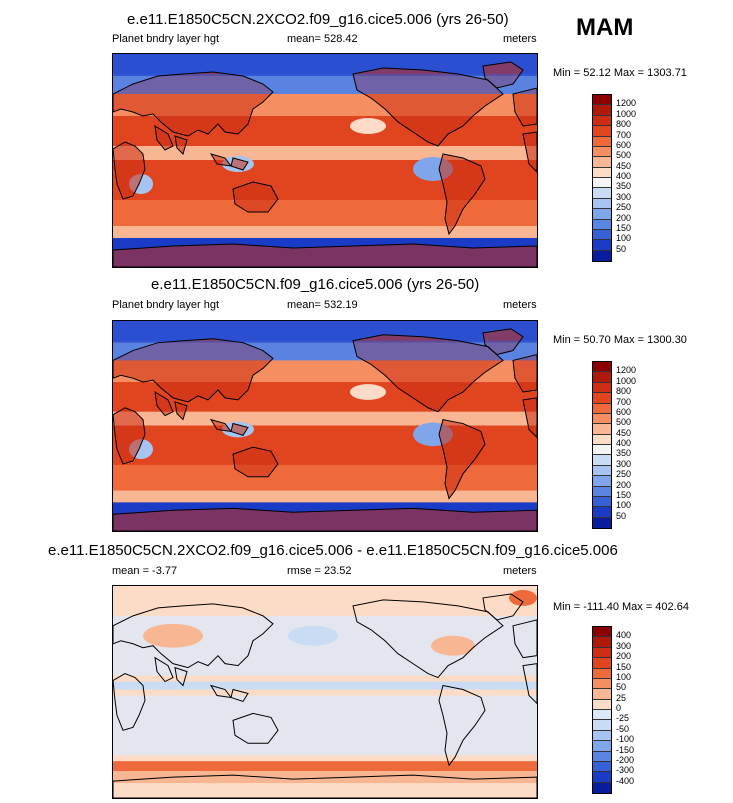  I want to click on panel-2-mean-label: mean= 532.19, so click(322, 305).